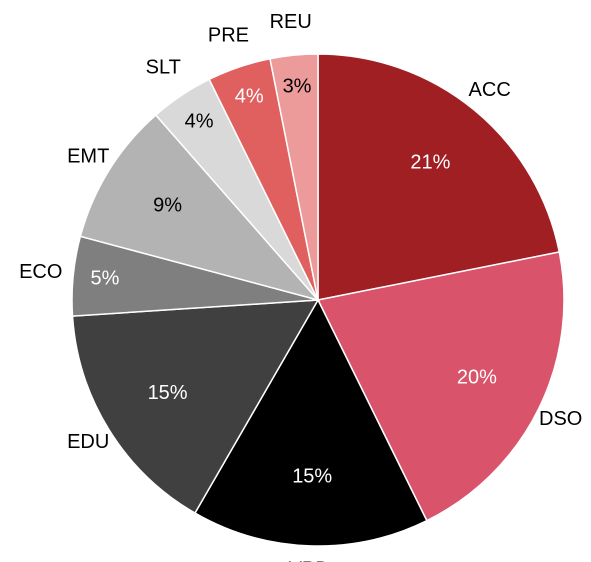  What do you see at coordinates (309, 560) in the screenshot?
I see `category-label: VPD` at bounding box center [309, 560].